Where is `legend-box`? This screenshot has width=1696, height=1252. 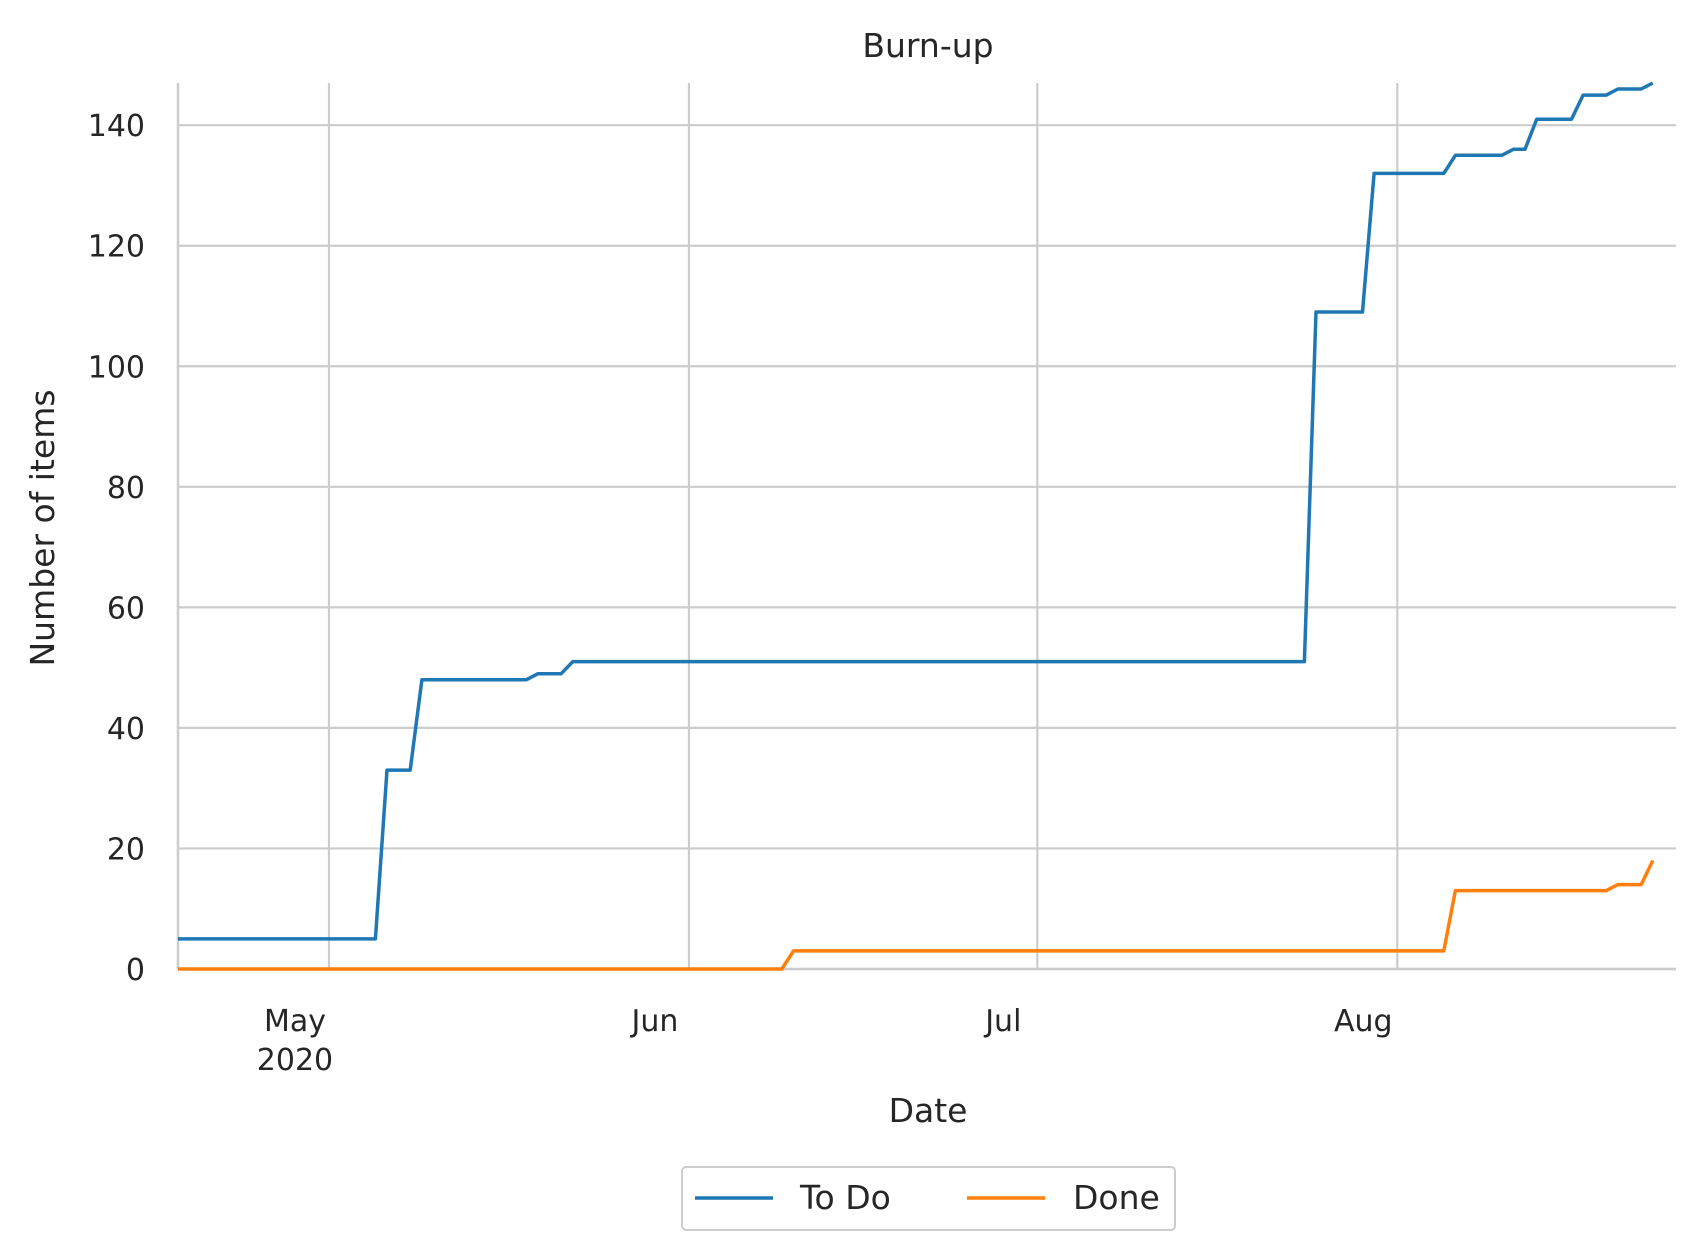 legend-box is located at coordinates (928, 1198).